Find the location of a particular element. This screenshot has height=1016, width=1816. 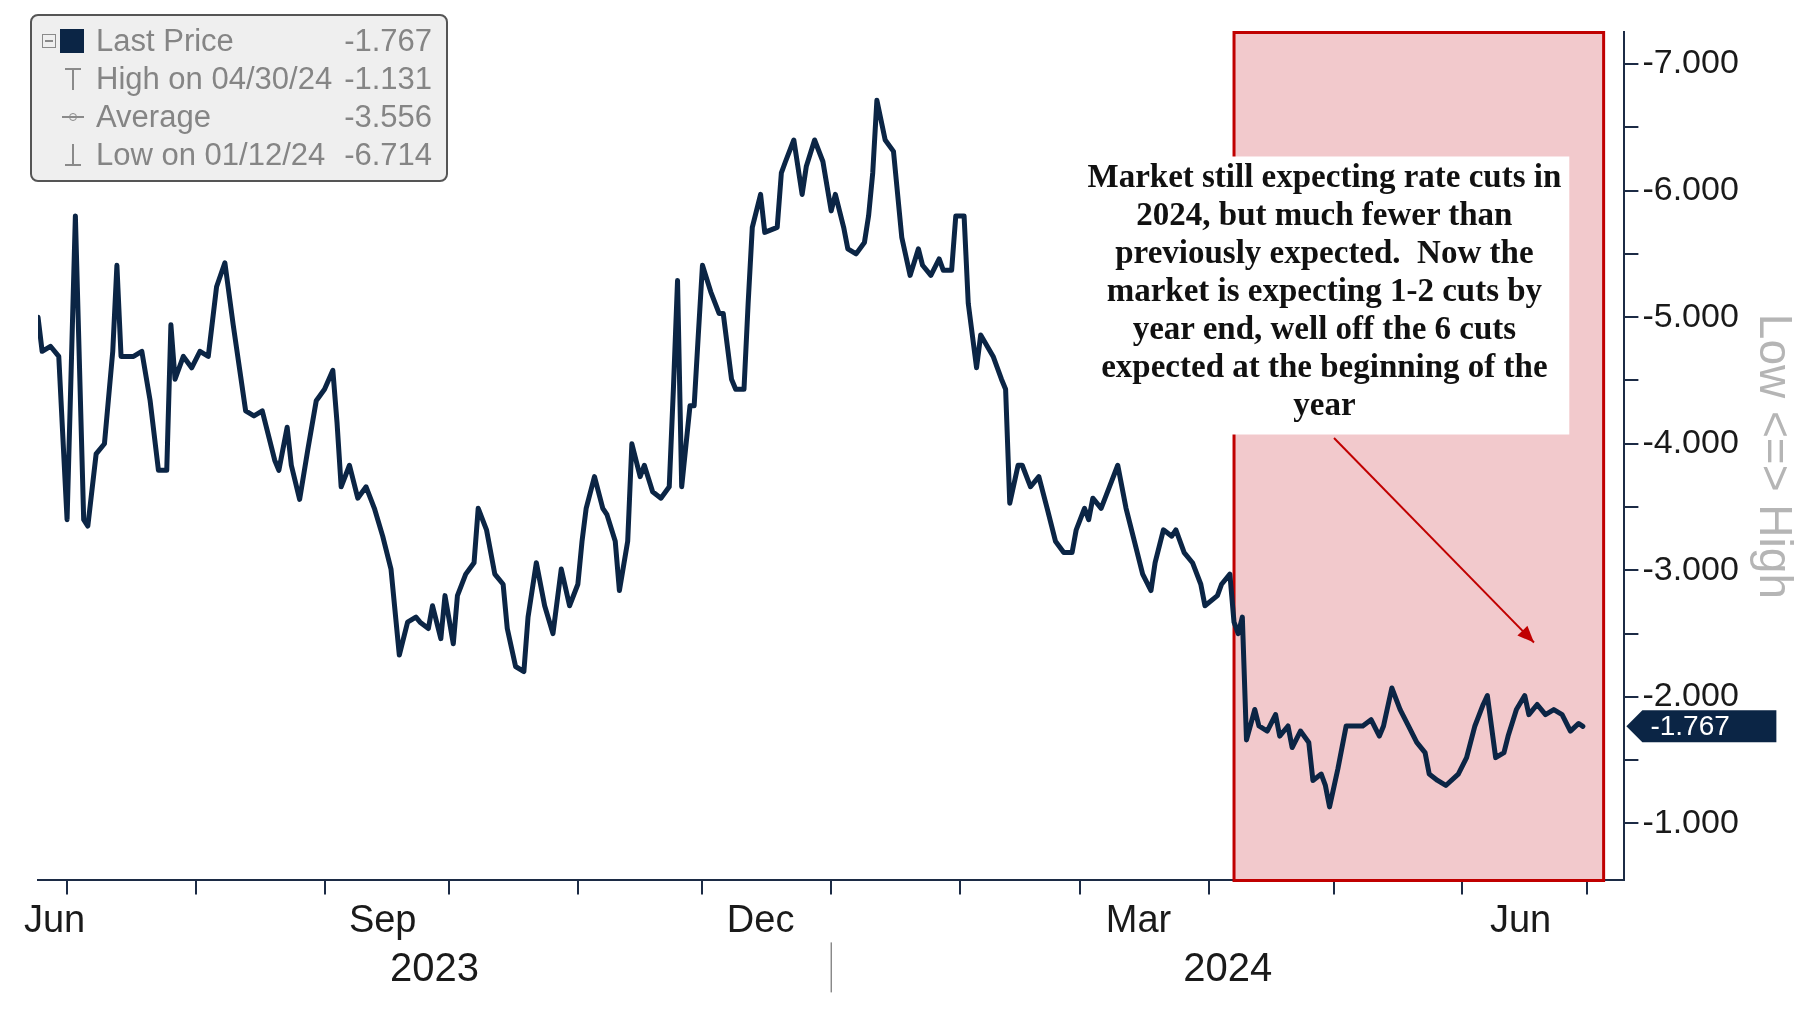

annotation: Market still expecting rate cuts in 2024, but much fewer than previously expected. Now the market is expecting 1-2 cuts by year end, well off the 6 cuts expected at the beginning of the year is located at coordinates (1324, 290).